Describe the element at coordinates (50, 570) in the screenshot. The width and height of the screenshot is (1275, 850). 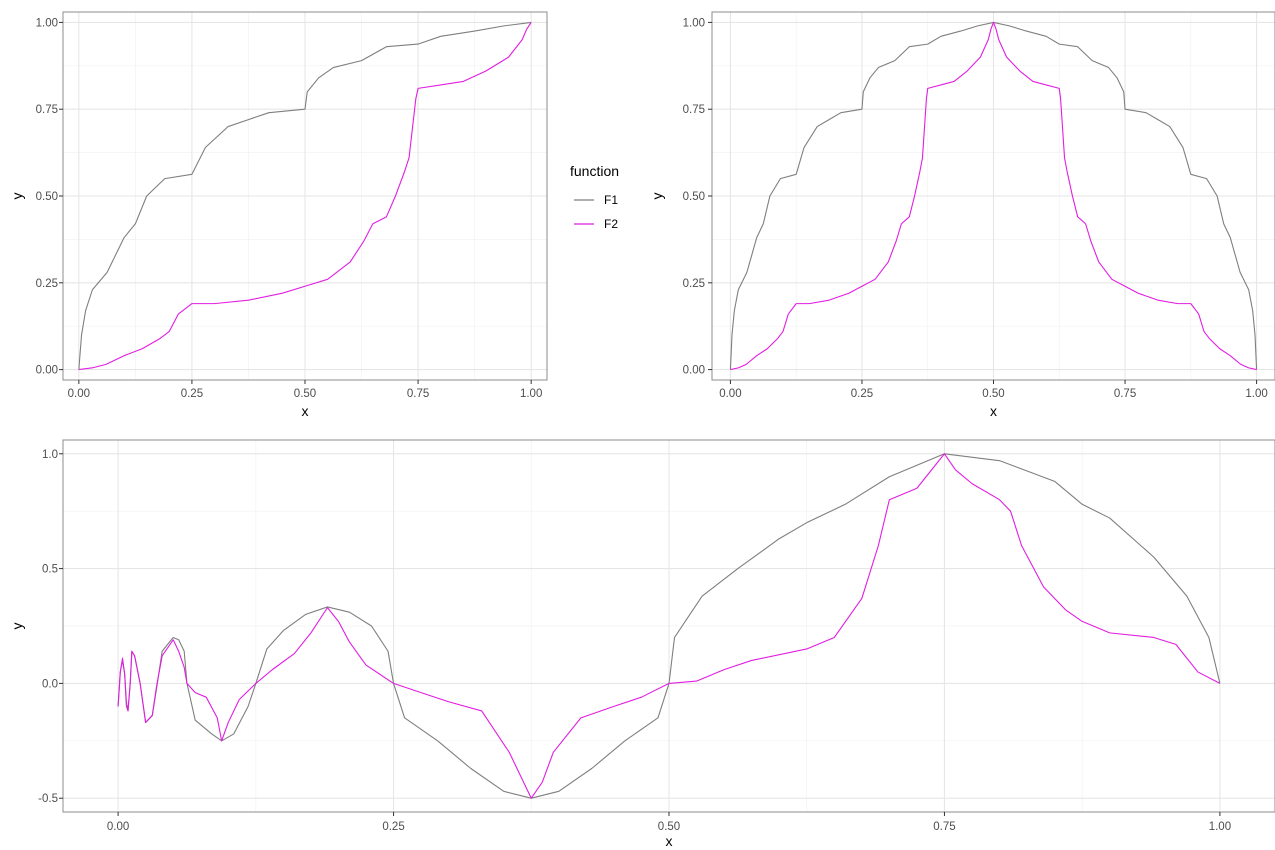
I see `y-tick-label: 0.5` at that location.